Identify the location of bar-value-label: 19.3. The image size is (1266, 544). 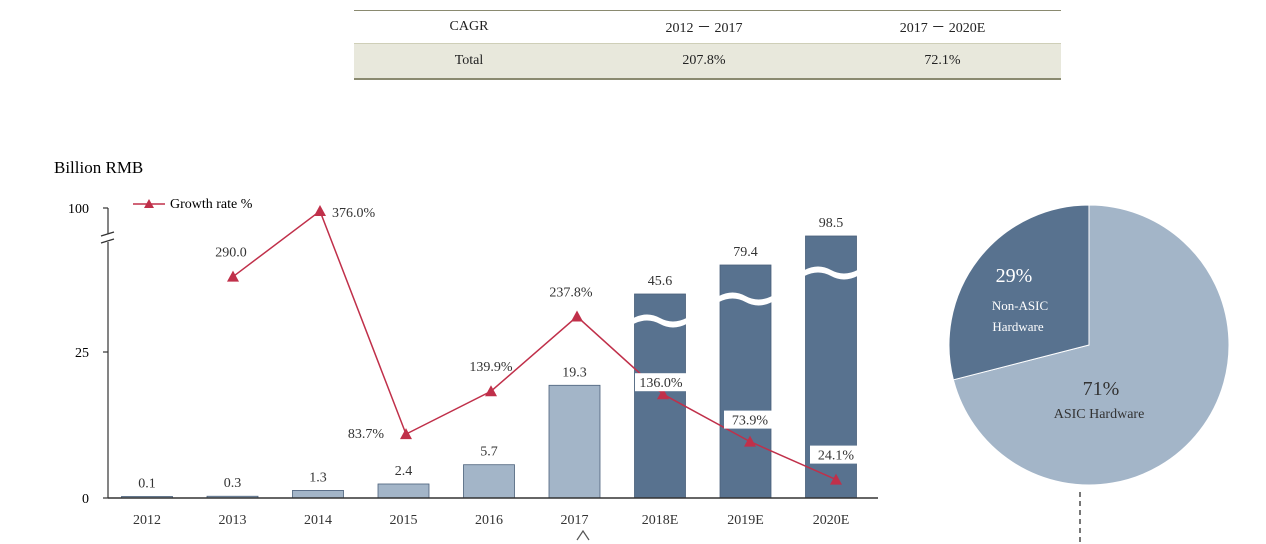
(574, 372).